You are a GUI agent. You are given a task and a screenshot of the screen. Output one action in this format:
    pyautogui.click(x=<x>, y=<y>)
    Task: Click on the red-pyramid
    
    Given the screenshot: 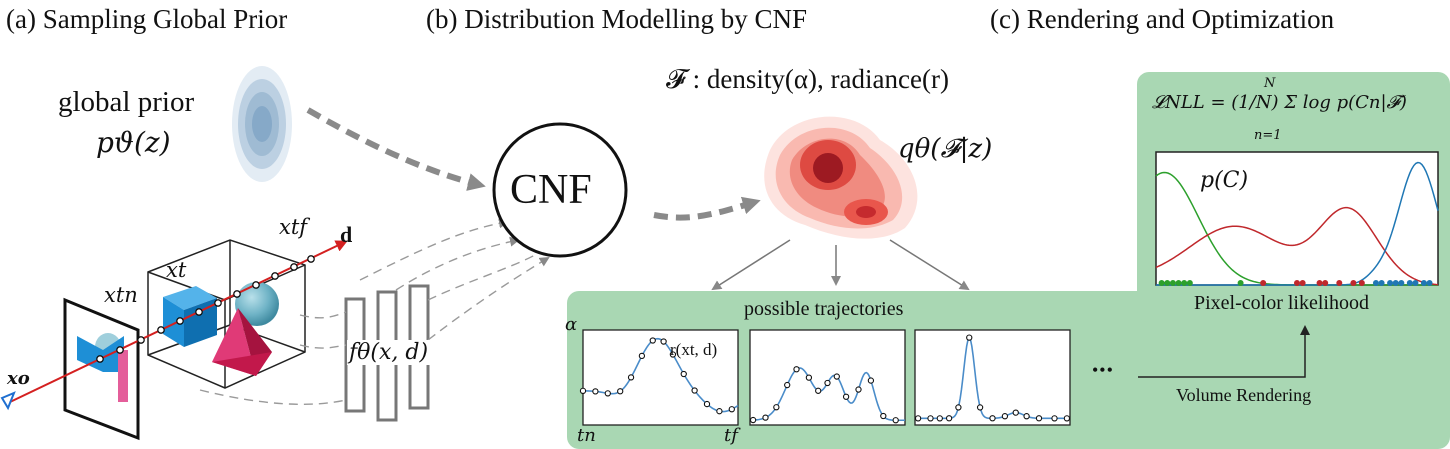 What is the action you would take?
    pyautogui.click(x=242, y=342)
    